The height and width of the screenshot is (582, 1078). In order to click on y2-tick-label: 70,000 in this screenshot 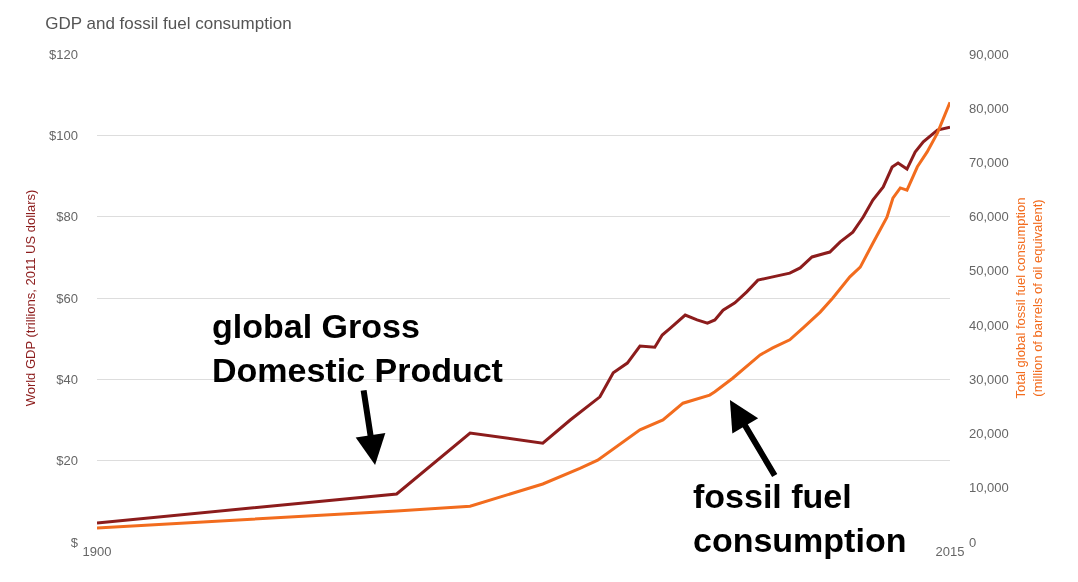, I will do `click(989, 162)`.